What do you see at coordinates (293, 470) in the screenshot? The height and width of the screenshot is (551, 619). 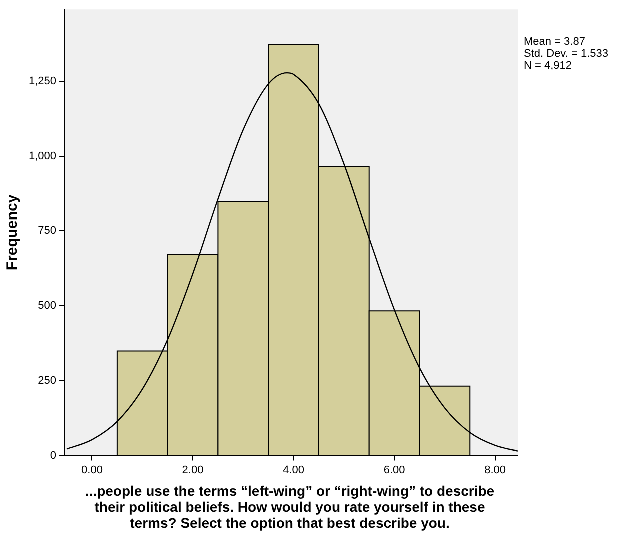 I see `x-tick-label: 4.00` at bounding box center [293, 470].